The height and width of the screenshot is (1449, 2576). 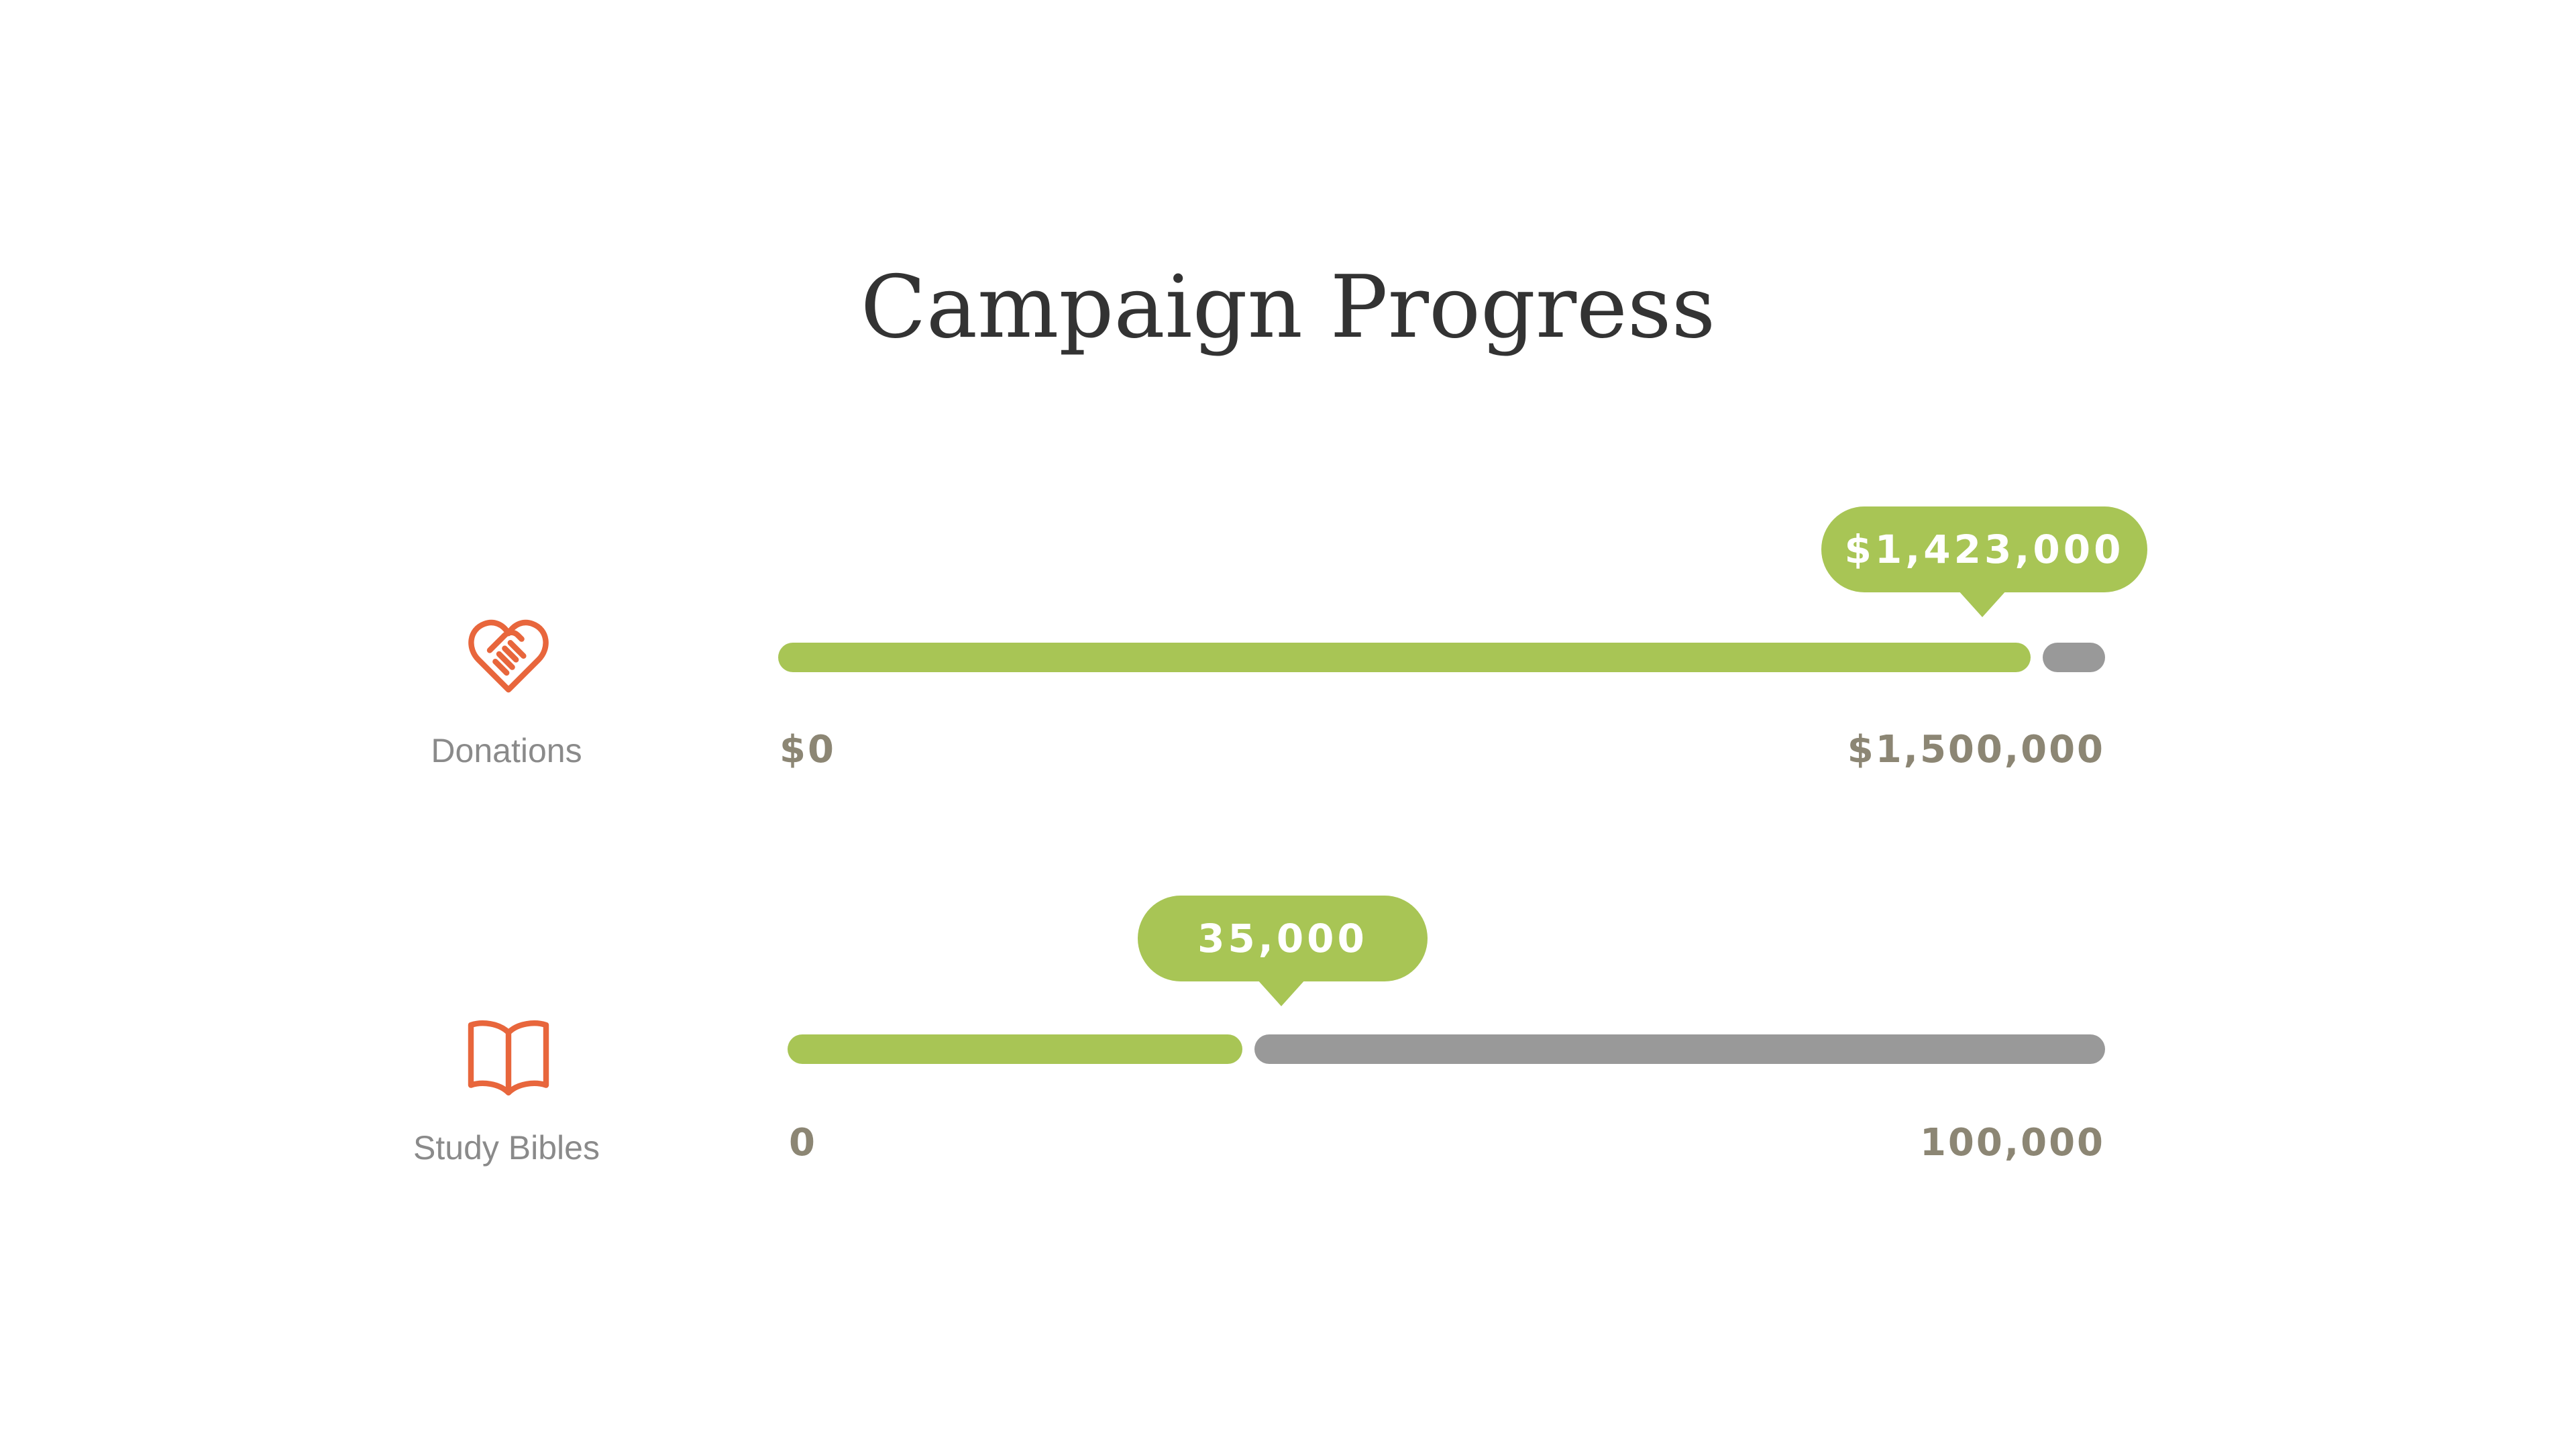 I want to click on open-book-icon, so click(x=508, y=1053).